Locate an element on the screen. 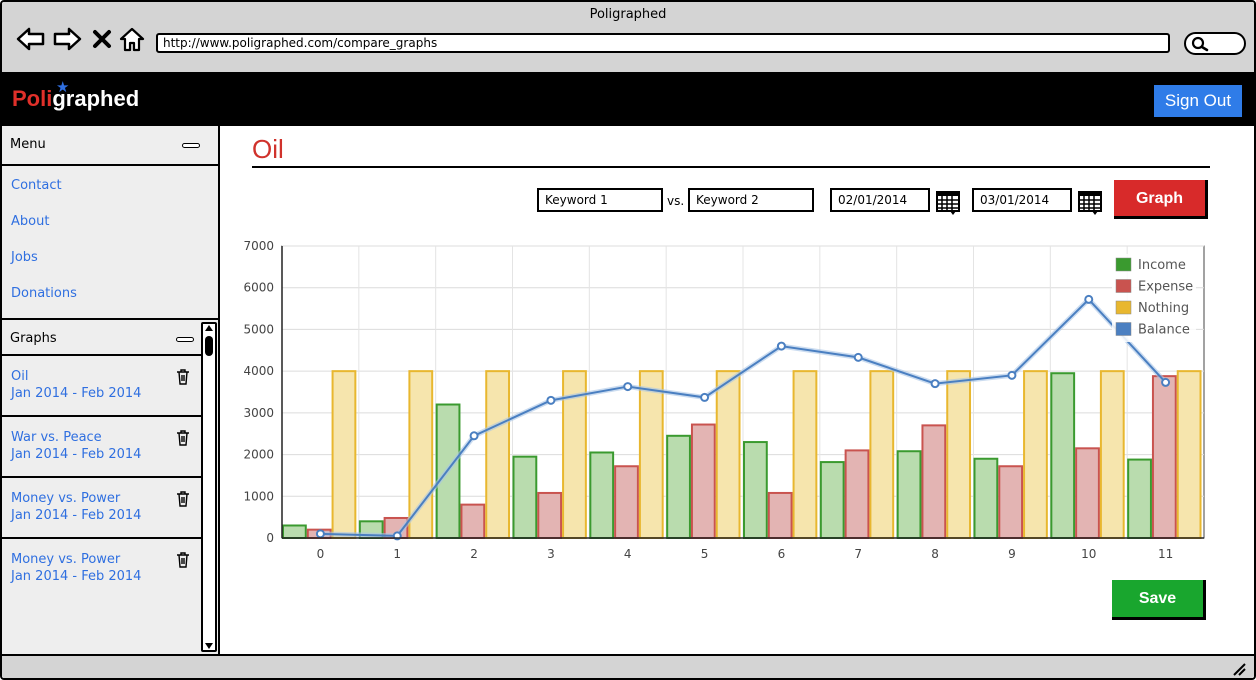  graphs-scrollbar is located at coordinates (209, 487).